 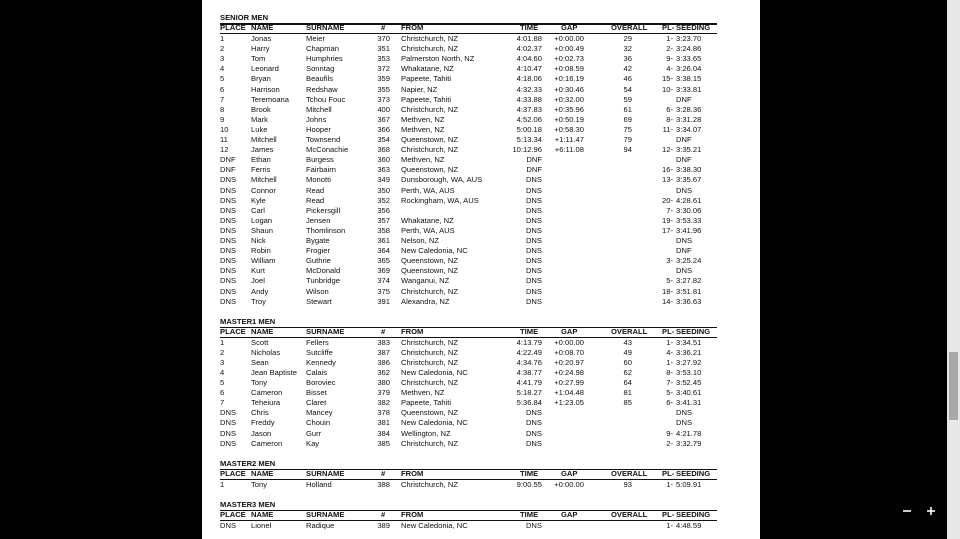 What do you see at coordinates (667, 220) in the screenshot?
I see `cell-pl: 19-` at bounding box center [667, 220].